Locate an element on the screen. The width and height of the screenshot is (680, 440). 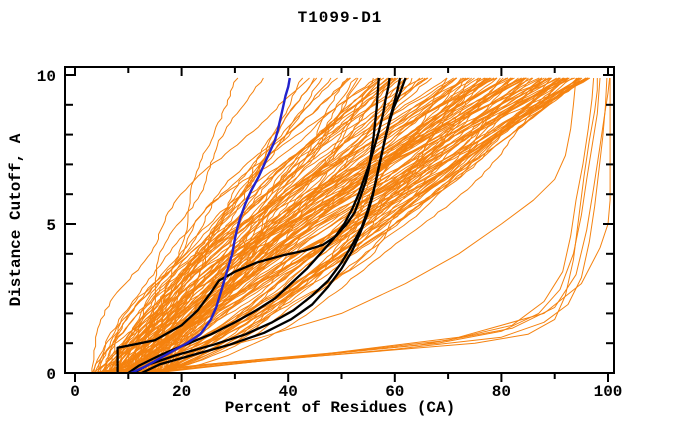
chart-title: T1099-D1 is located at coordinates (340, 18).